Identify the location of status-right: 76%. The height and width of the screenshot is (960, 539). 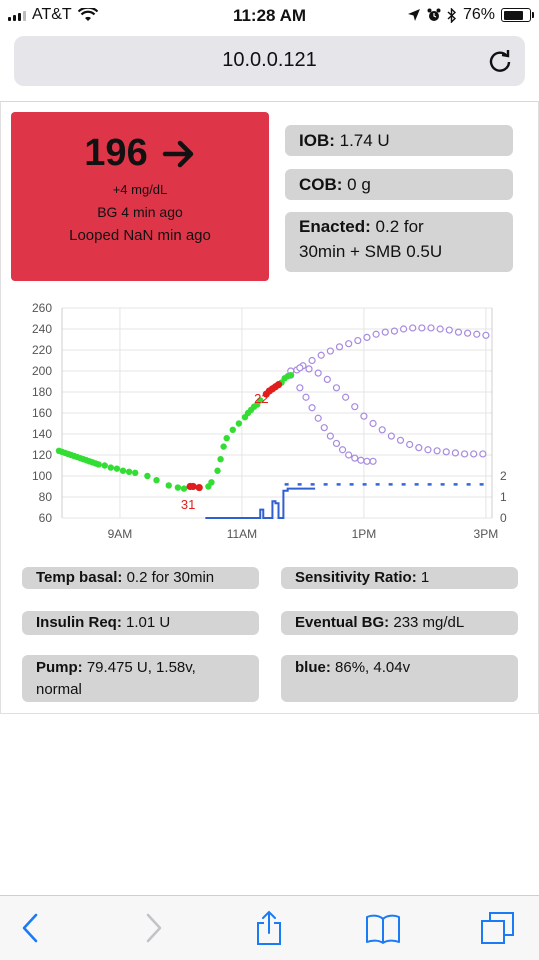
(470, 15).